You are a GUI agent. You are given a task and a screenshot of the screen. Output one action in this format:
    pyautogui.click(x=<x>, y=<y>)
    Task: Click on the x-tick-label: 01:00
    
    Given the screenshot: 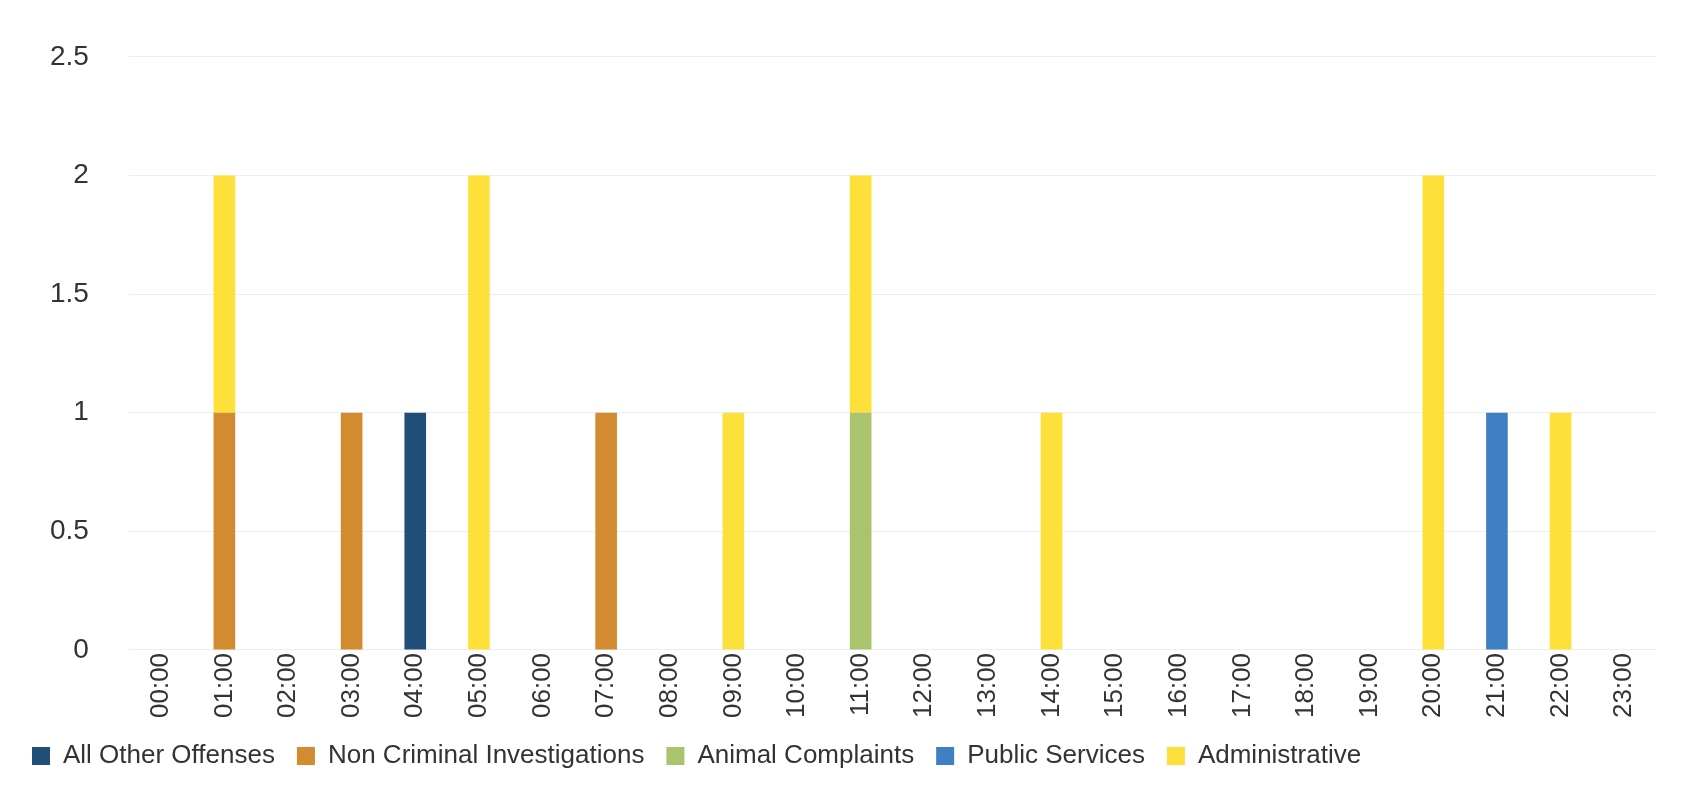 What is the action you would take?
    pyautogui.click(x=222, y=685)
    